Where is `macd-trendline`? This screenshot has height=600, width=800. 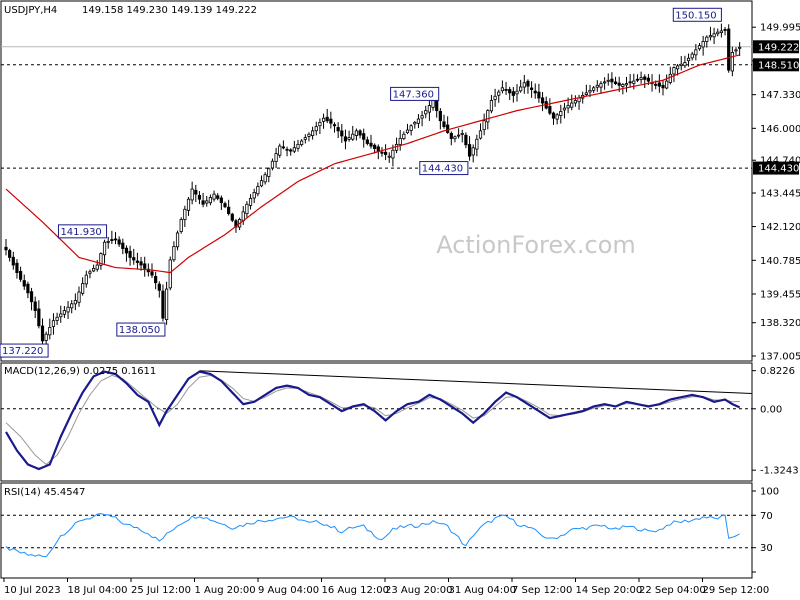 macd-trendline is located at coordinates (476, 382).